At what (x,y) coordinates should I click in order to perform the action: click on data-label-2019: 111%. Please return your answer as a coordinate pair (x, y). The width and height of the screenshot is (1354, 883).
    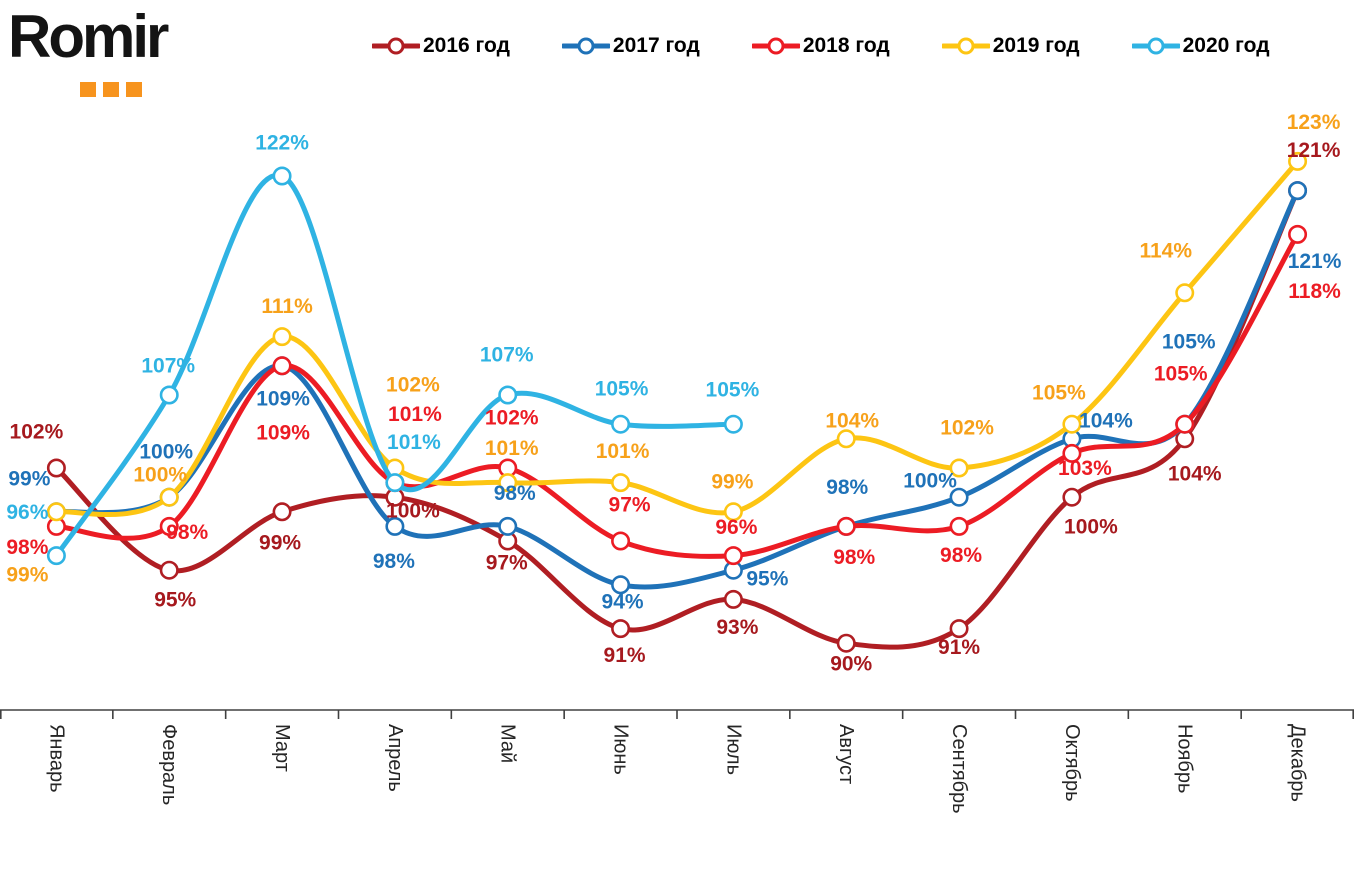
    Looking at the image, I should click on (287, 306).